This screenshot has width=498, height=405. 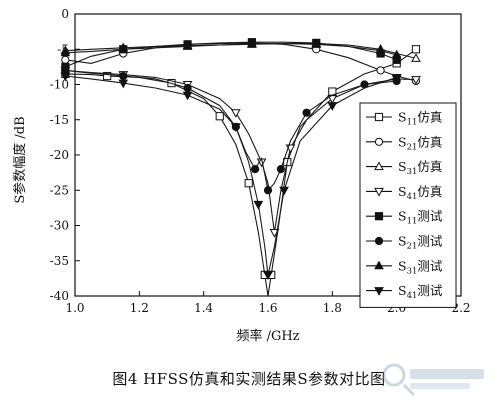 What do you see at coordinates (420, 292) in the screenshot?
I see `legend-entry: S41测试` at bounding box center [420, 292].